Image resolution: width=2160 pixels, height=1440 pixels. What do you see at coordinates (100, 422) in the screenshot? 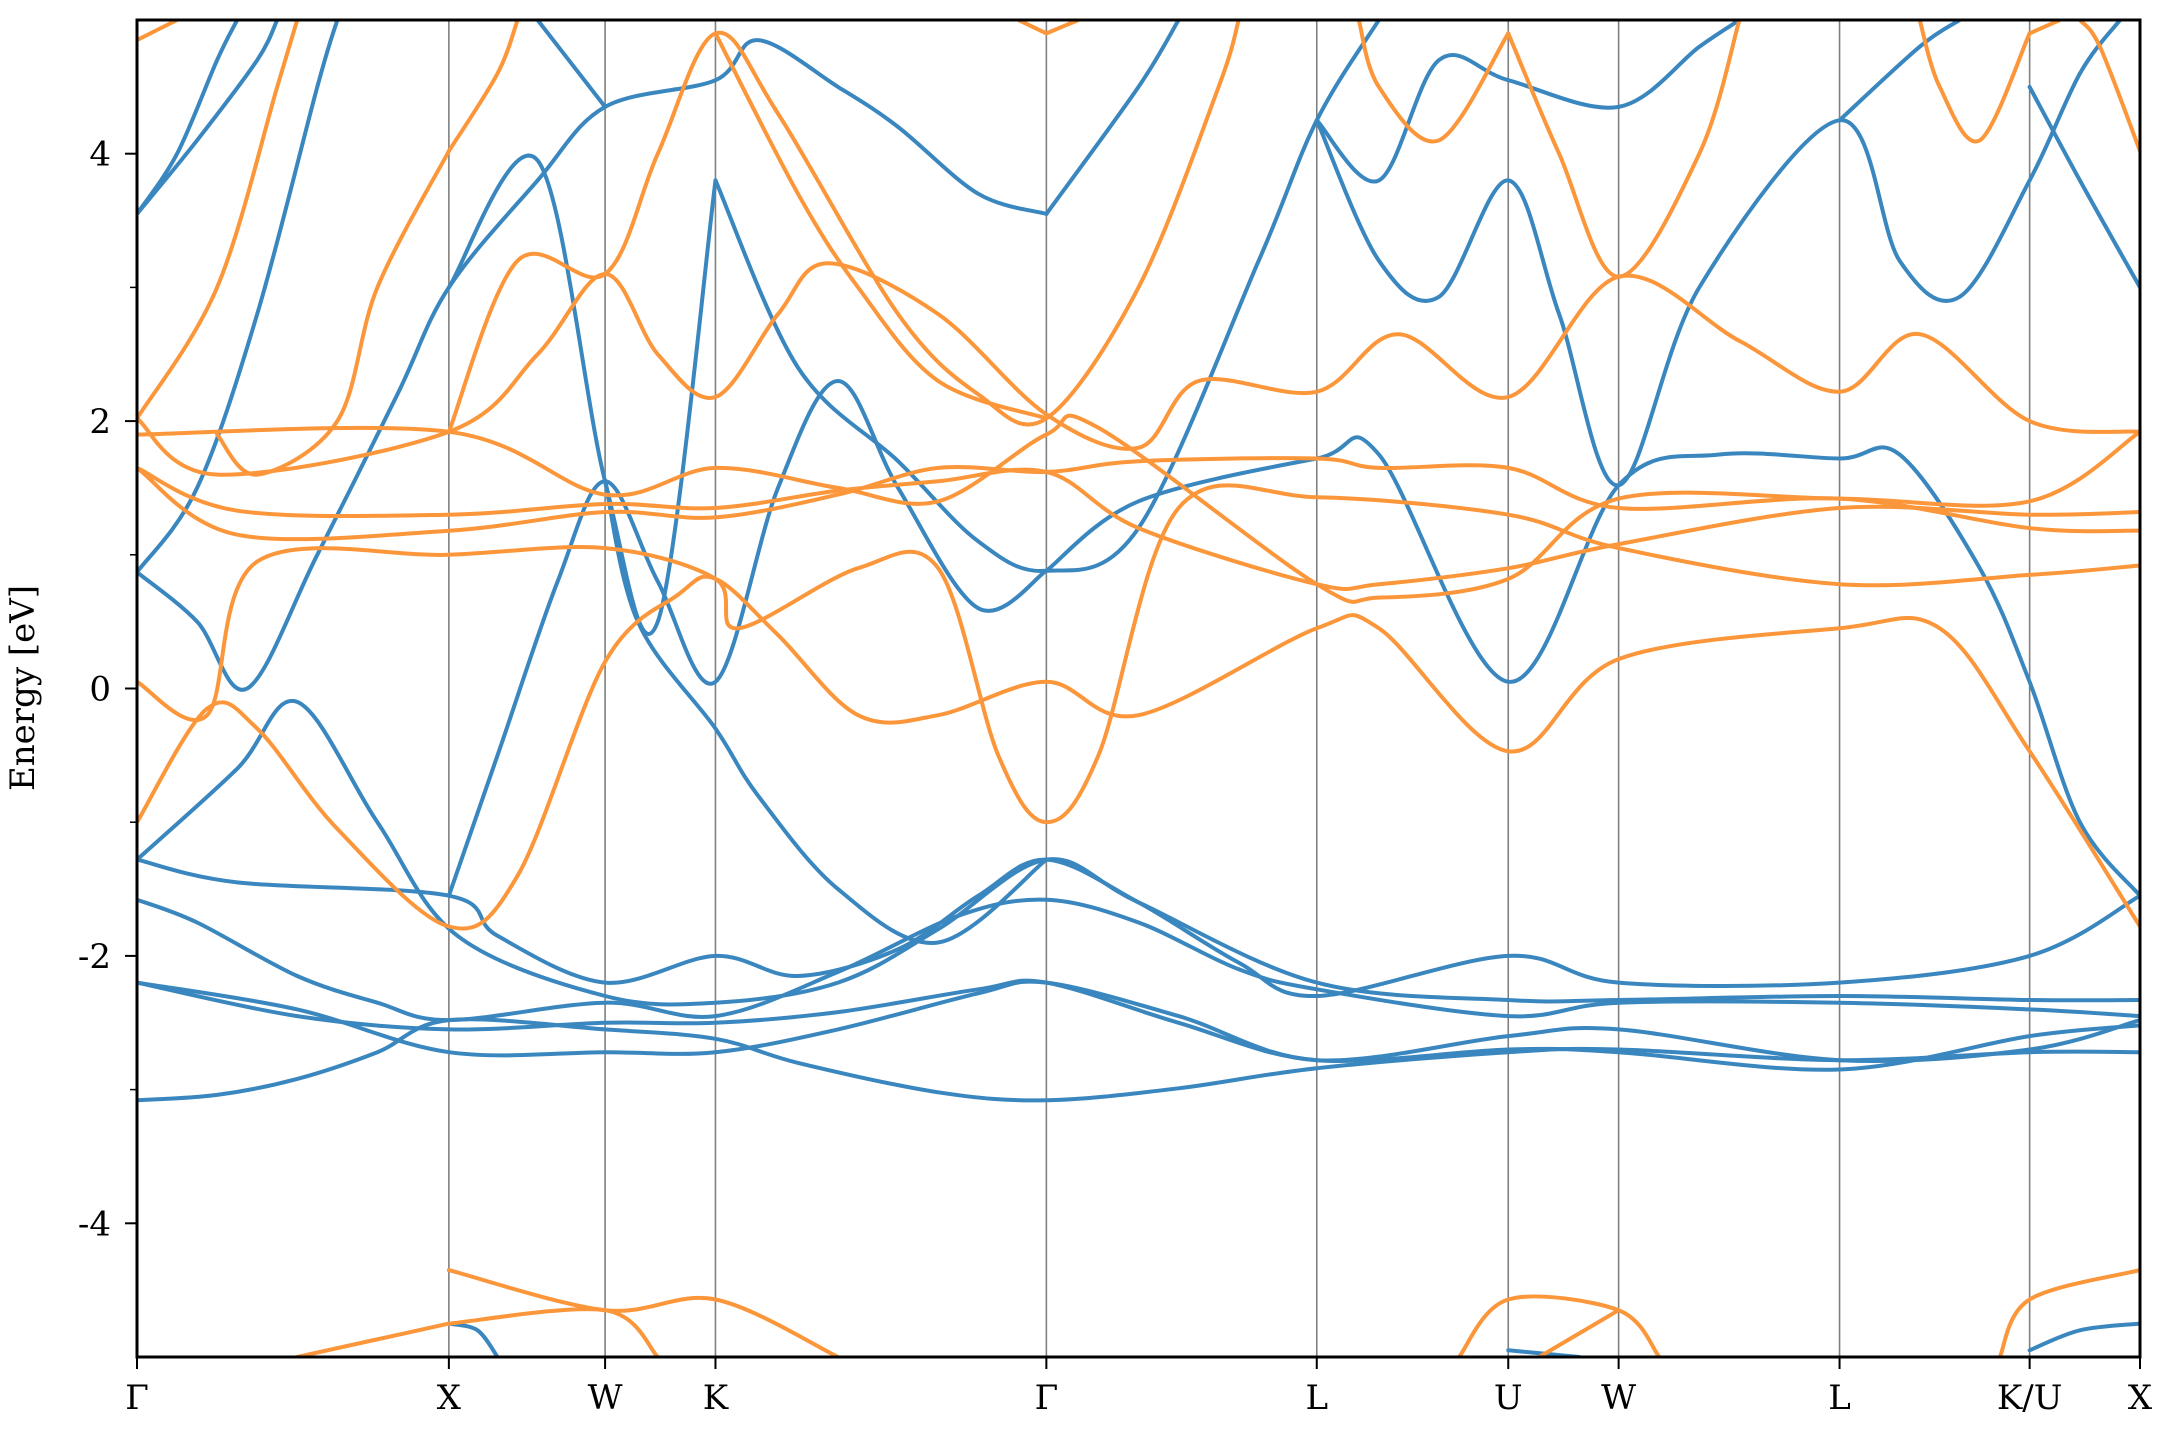
I see `y-tick-label: 2` at bounding box center [100, 422].